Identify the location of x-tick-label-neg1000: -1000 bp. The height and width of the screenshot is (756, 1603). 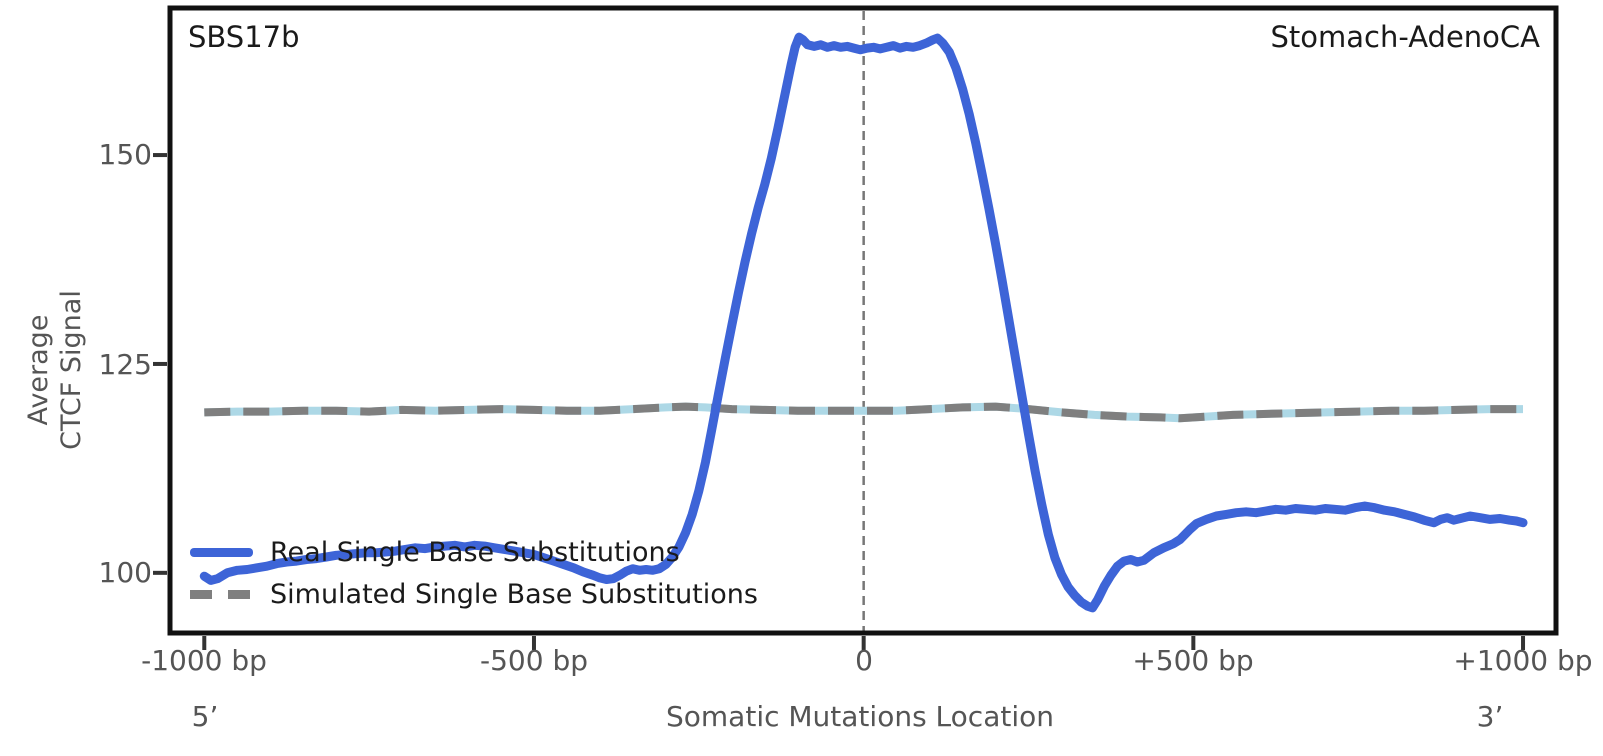
(204, 660).